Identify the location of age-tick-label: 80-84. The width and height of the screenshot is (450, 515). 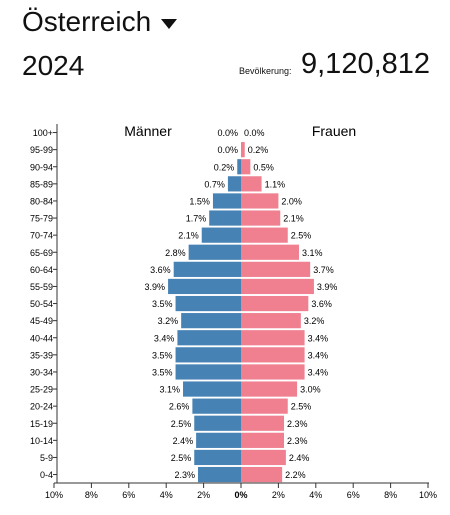
(41, 201).